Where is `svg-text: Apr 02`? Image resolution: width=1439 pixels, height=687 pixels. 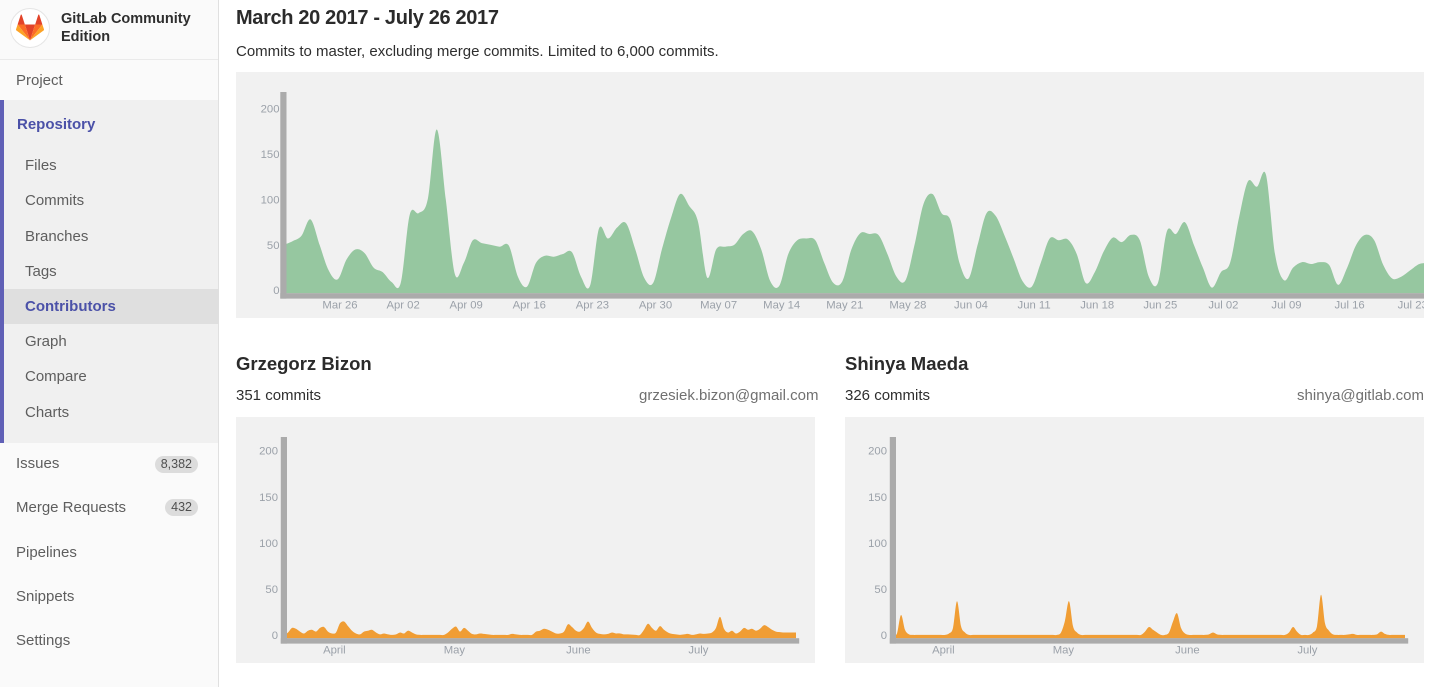 svg-text: Apr 02 is located at coordinates (402, 306).